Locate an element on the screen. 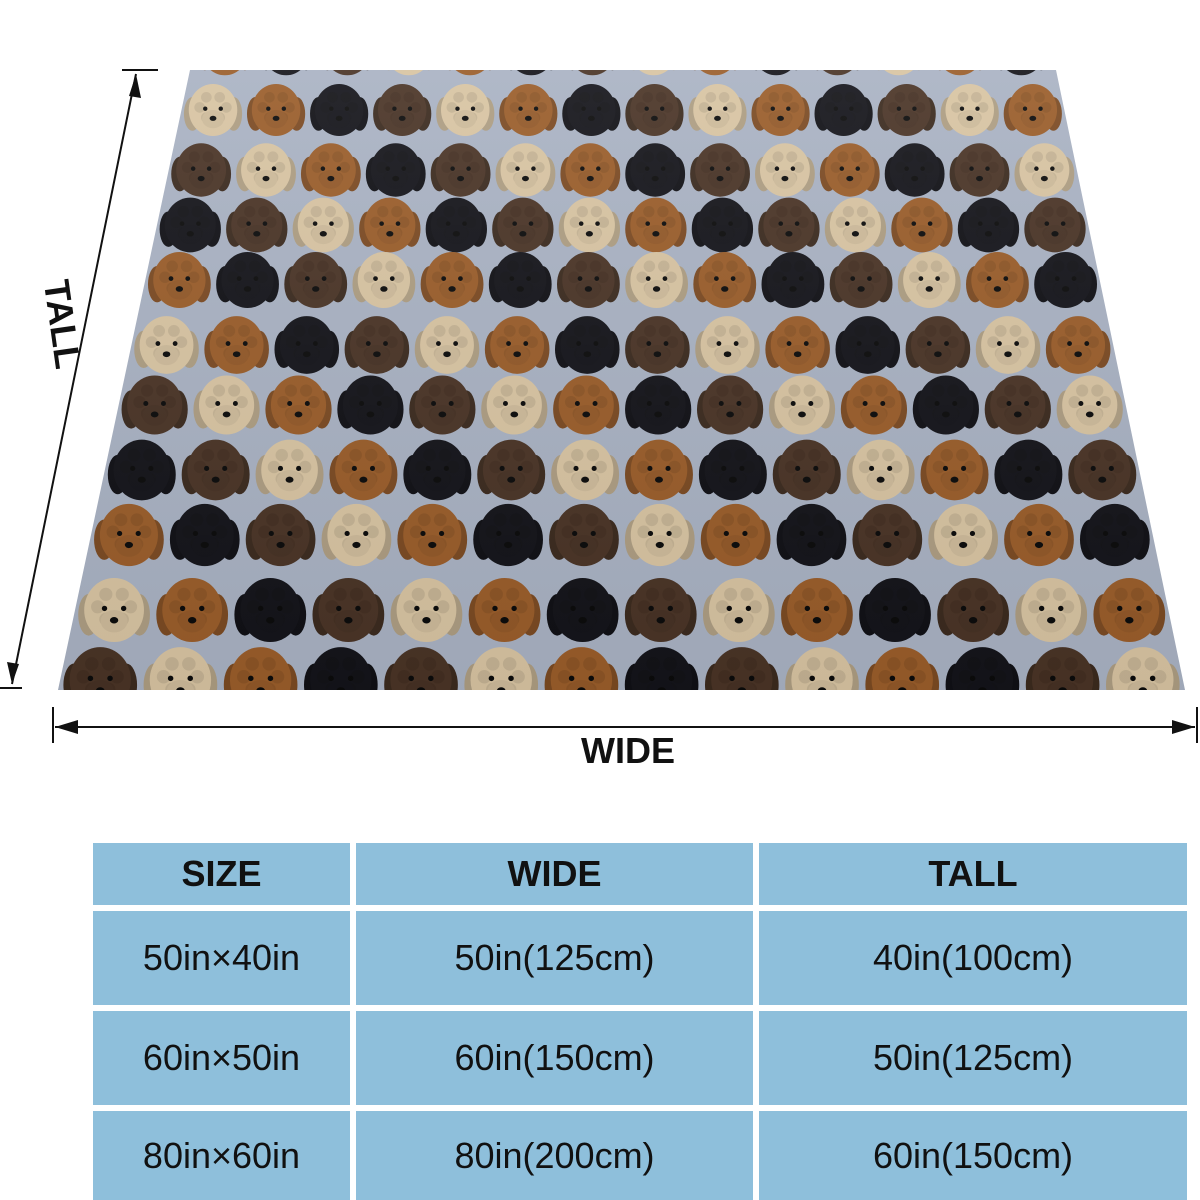  tall-arrow-top-icon is located at coordinates (135, 86).